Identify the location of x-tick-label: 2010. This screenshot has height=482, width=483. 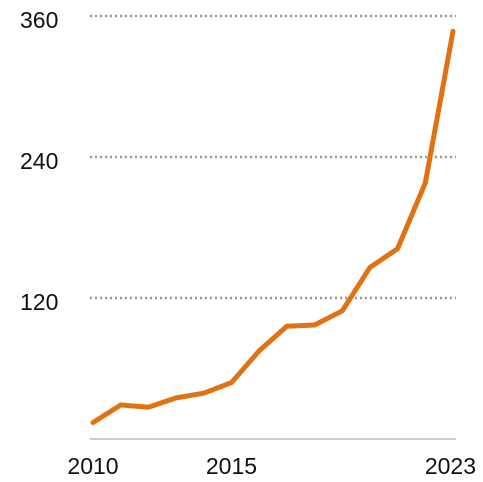
(92, 466).